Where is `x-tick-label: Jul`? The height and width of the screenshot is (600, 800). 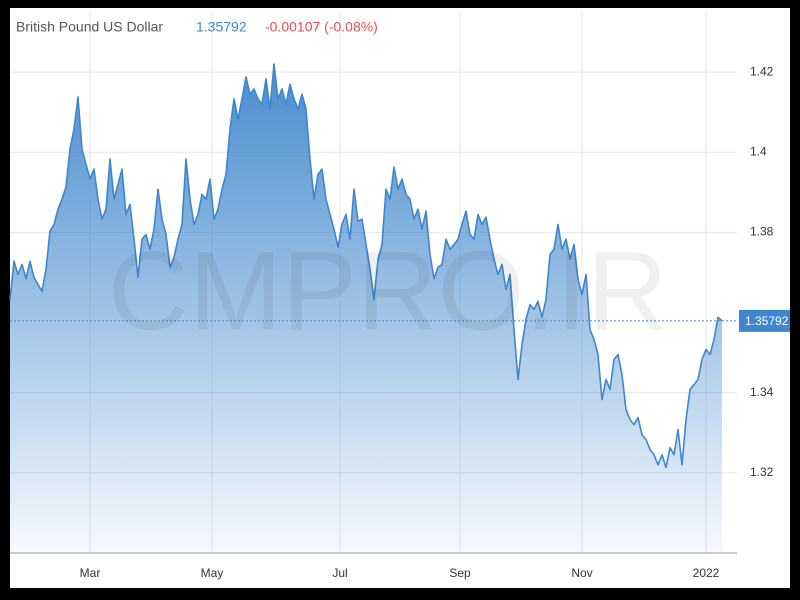
x-tick-label: Jul is located at coordinates (339, 573).